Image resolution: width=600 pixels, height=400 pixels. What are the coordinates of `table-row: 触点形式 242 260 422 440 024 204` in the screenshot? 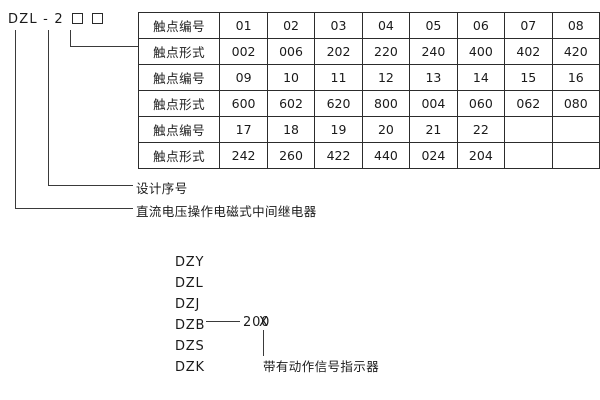 It's located at (368, 155).